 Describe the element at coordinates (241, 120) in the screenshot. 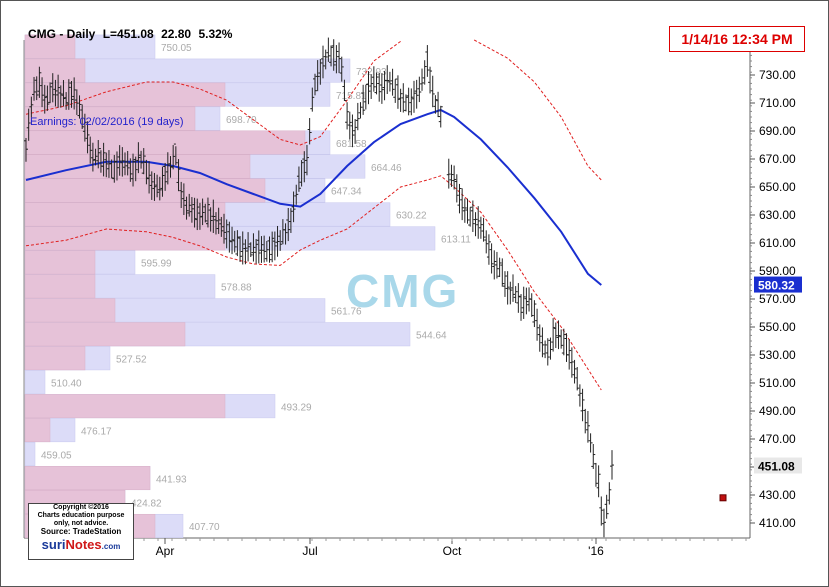

I see `volume-profile-label: 698.70` at that location.